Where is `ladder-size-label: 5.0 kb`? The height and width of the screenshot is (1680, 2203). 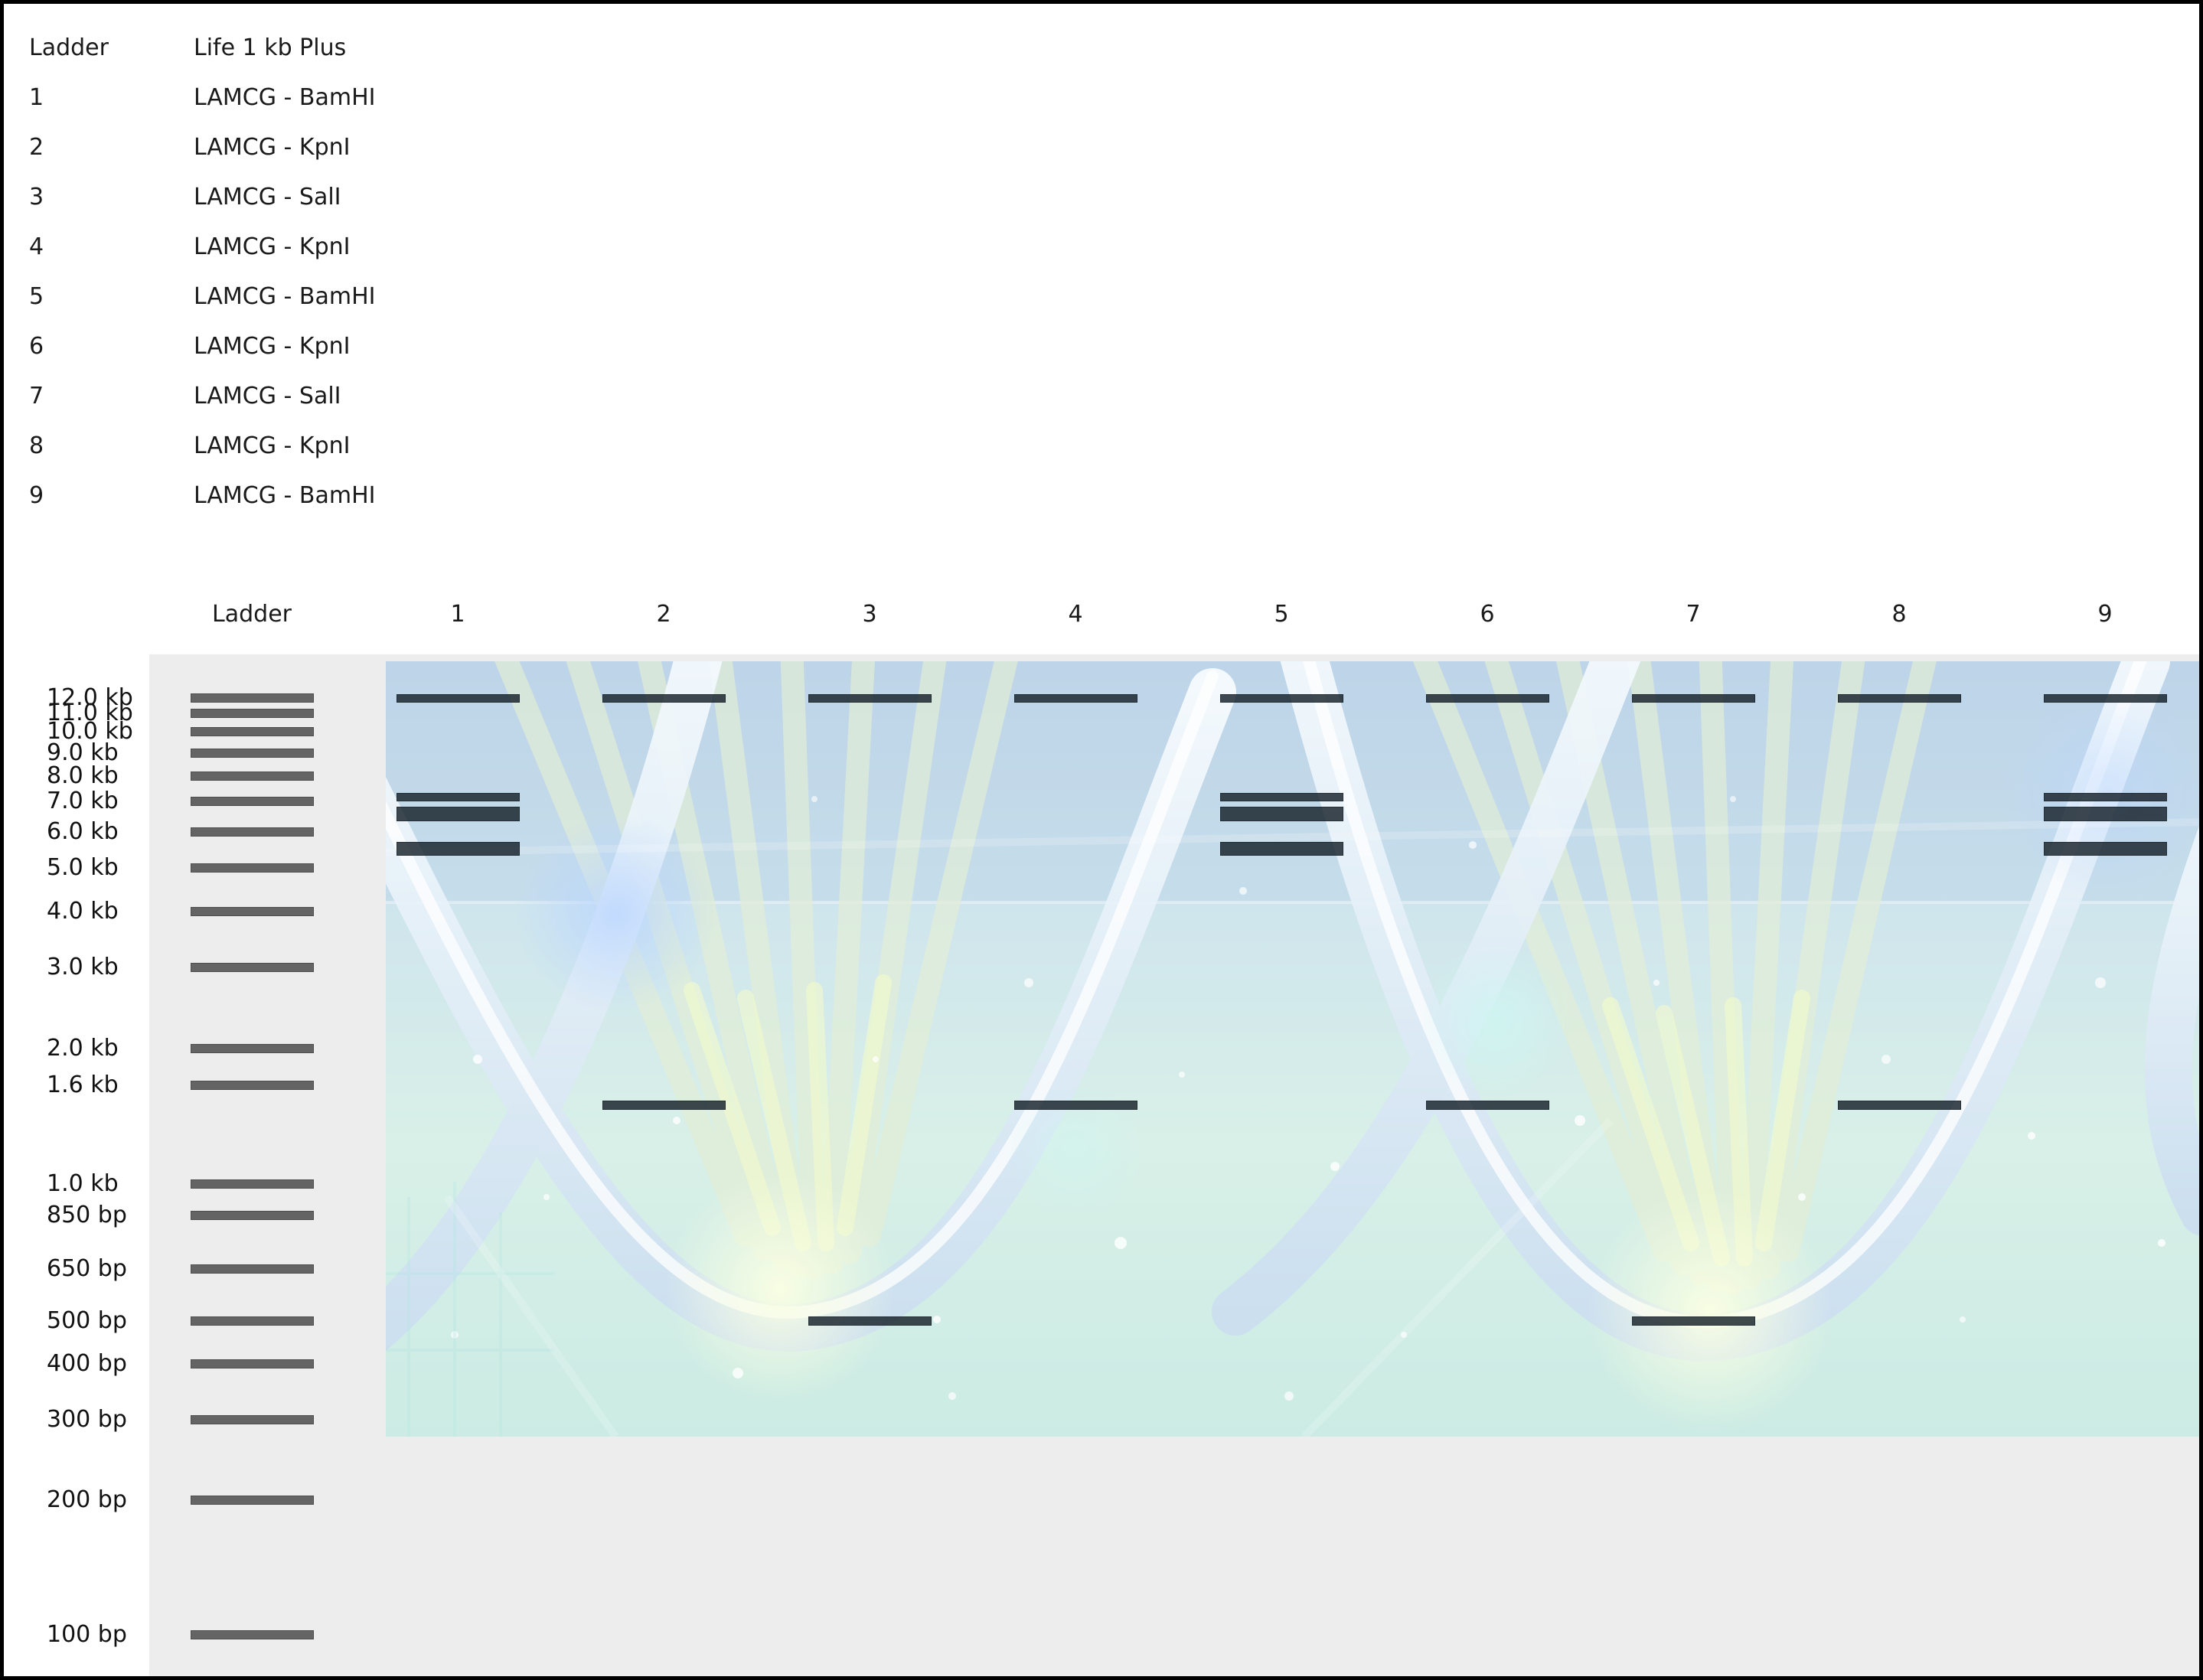 ladder-size-label: 5.0 kb is located at coordinates (83, 868).